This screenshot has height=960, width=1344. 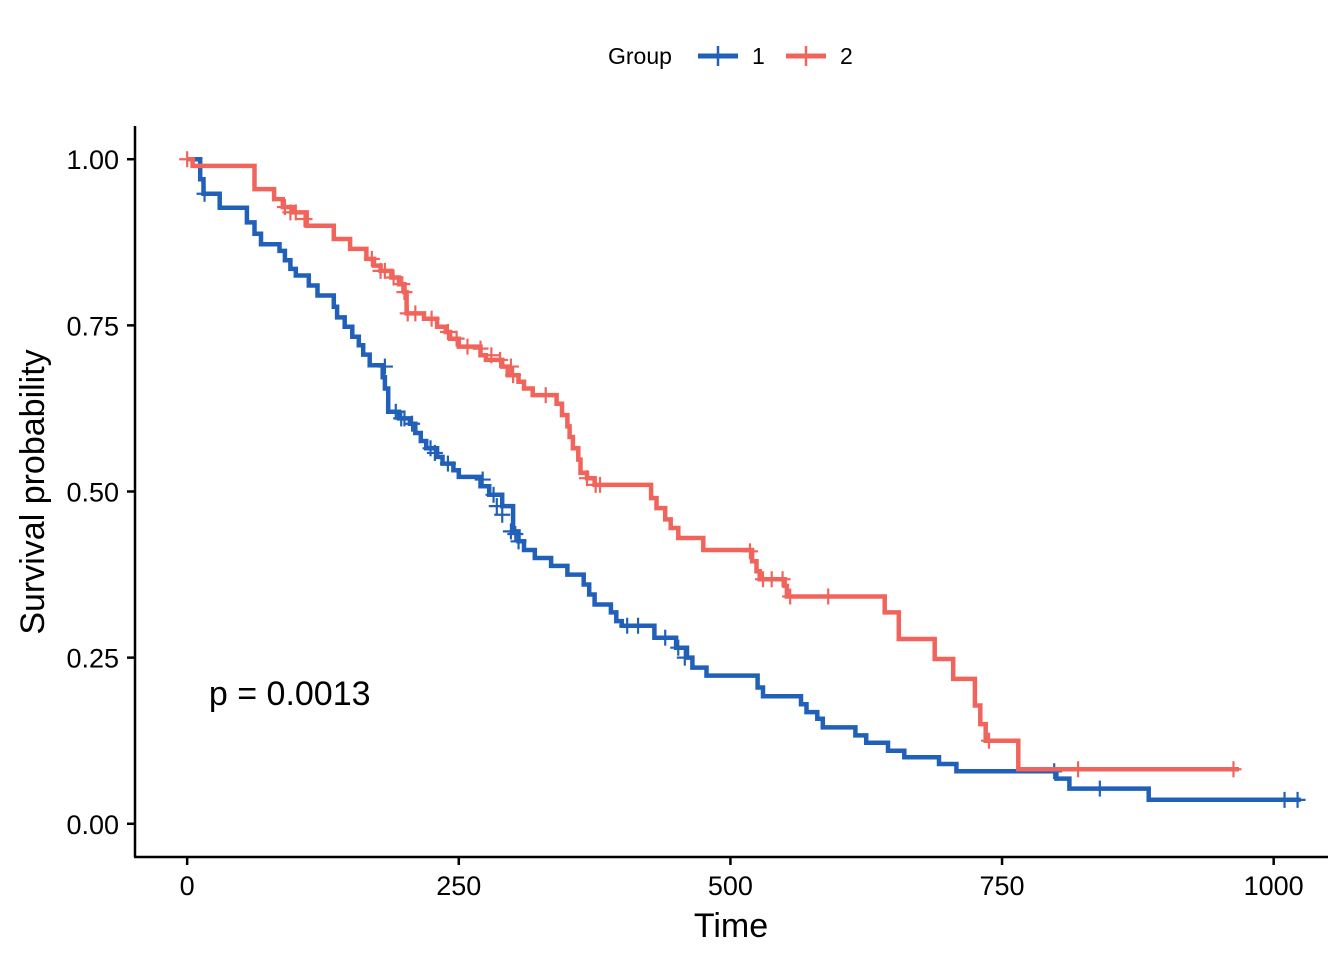 I want to click on legend-item-1: 1, so click(x=731, y=56).